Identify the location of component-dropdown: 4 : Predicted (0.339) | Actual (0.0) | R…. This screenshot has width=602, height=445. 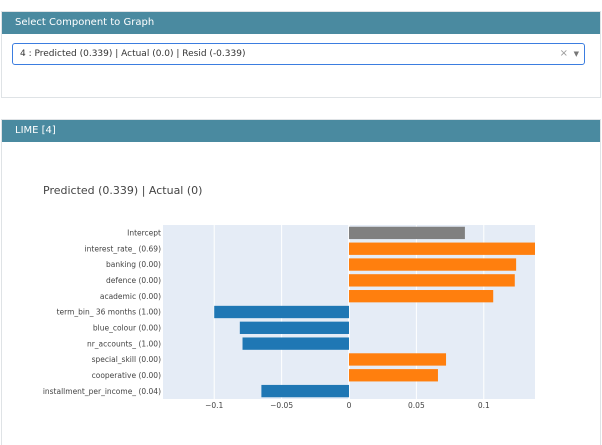
(298, 54).